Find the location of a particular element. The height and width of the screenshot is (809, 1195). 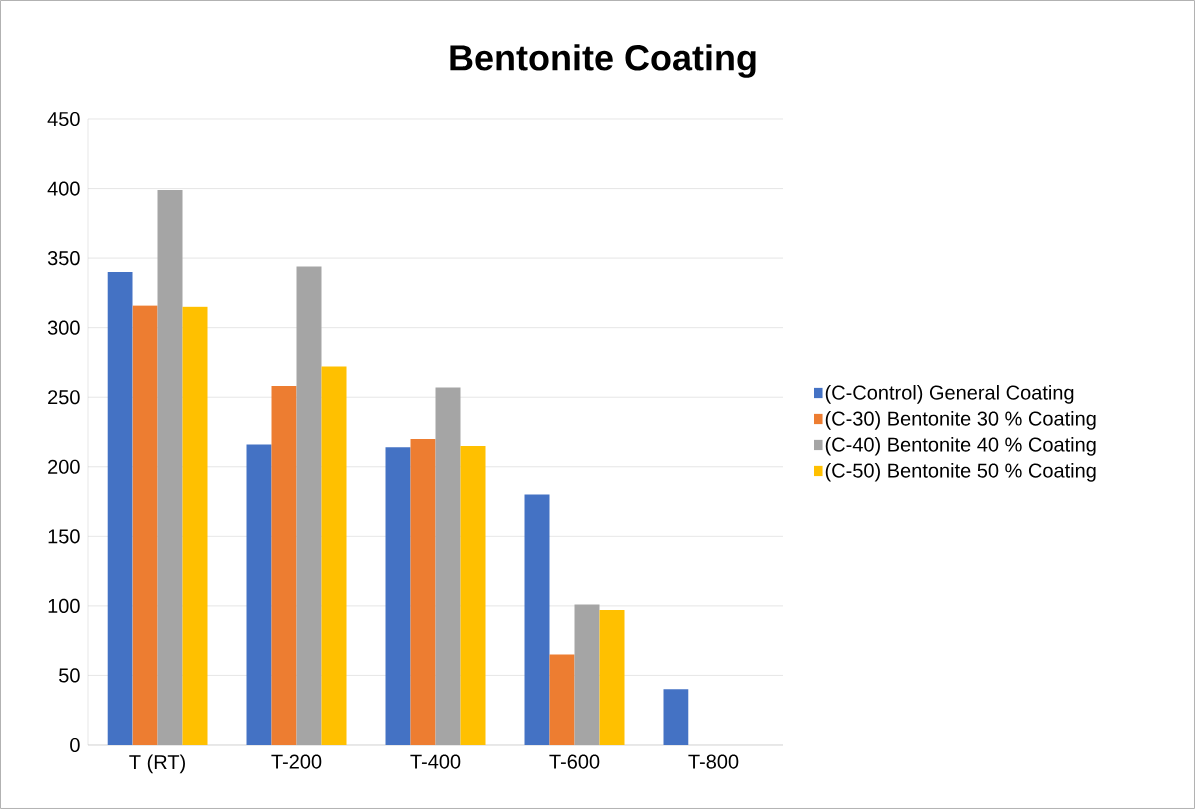

y-tick-label: 450 is located at coordinates (63, 119).